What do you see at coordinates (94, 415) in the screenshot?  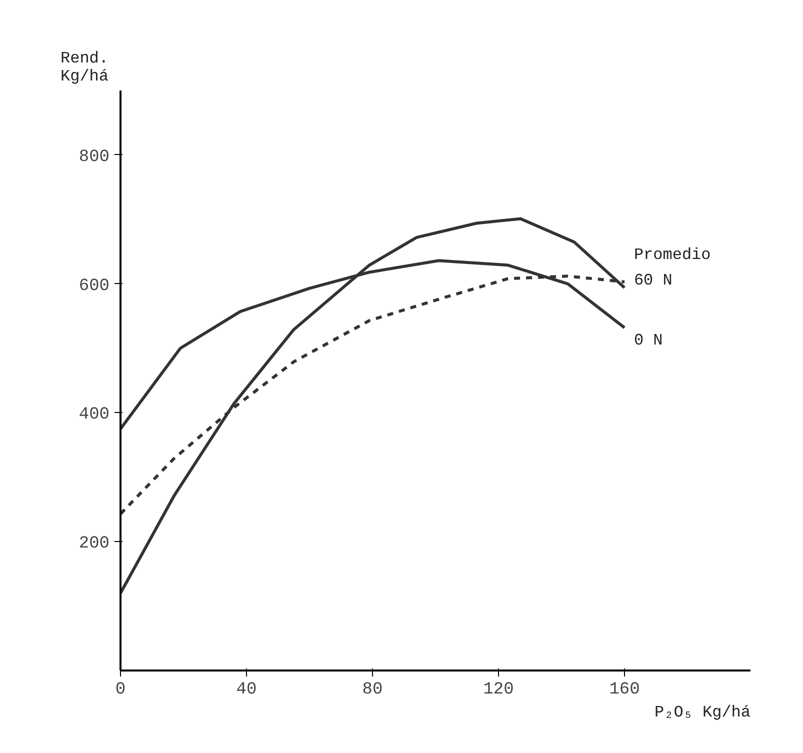 I see `y-tick-label: 400` at bounding box center [94, 415].